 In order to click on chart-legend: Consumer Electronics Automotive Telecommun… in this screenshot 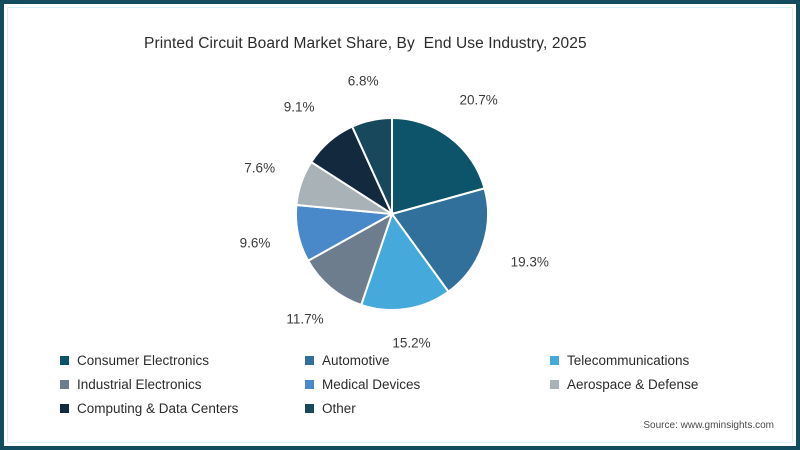, I will do `click(405, 384)`.